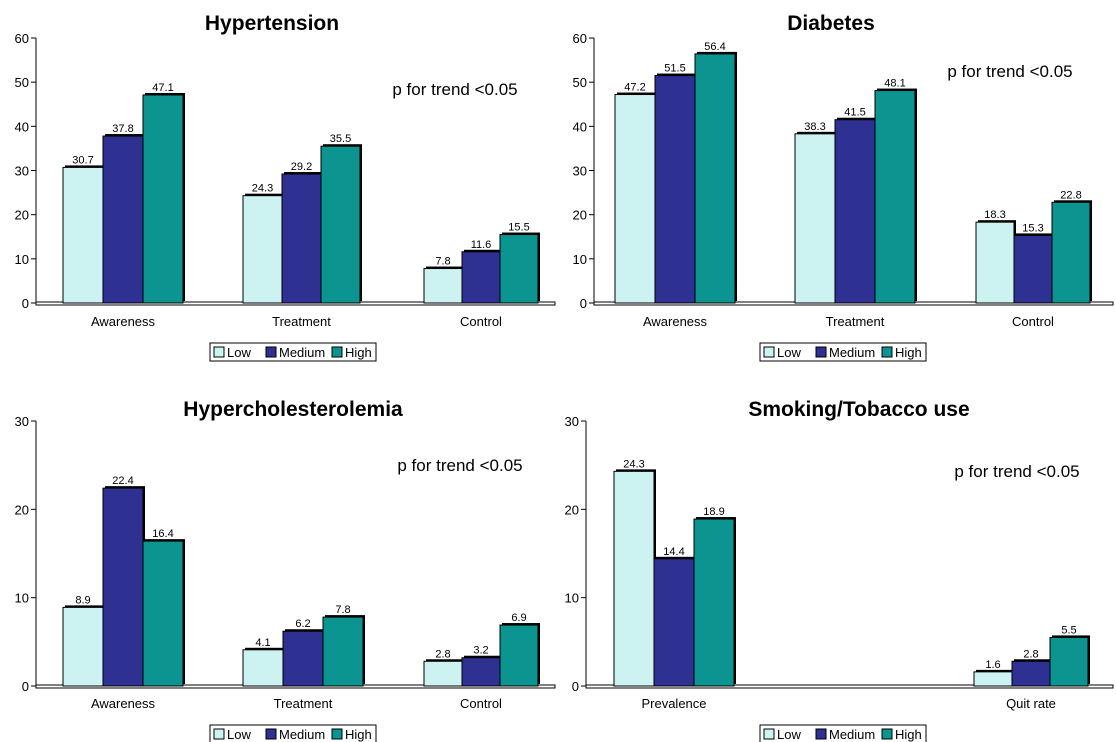 This screenshot has height=742, width=1116. Describe the element at coordinates (634, 88) in the screenshot. I see `data-label: 47.2` at that location.